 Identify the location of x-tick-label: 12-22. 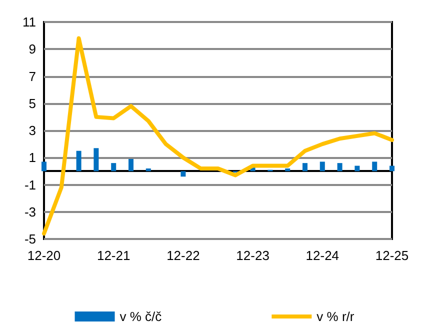
(183, 255).